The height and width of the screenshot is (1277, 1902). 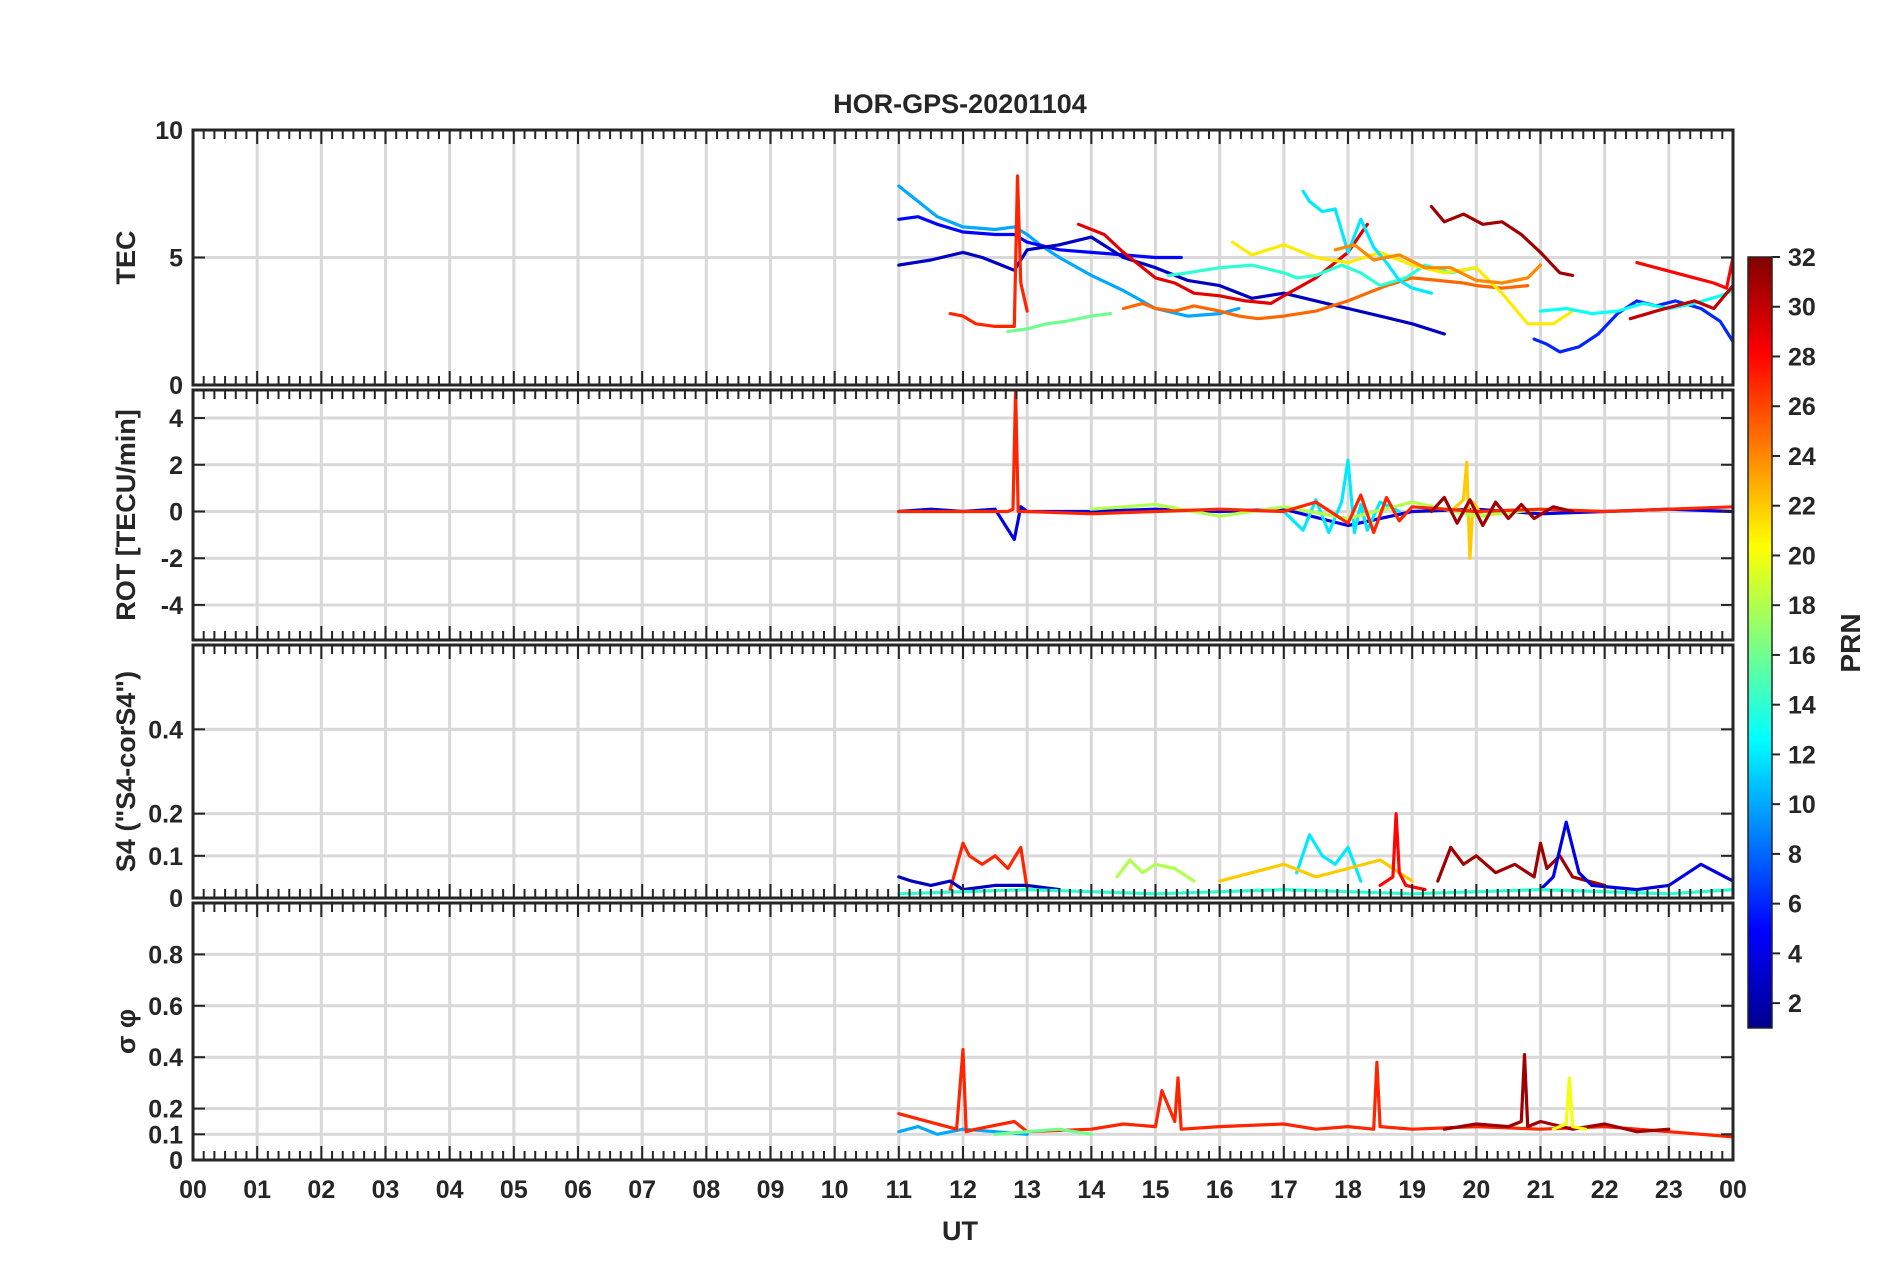 What do you see at coordinates (1802, 507) in the screenshot?
I see `colorbar-tick-label: 22` at bounding box center [1802, 507].